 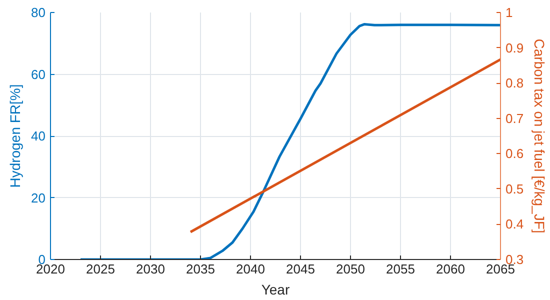 I want to click on y2-tick-label: 0.7, so click(x=515, y=118).